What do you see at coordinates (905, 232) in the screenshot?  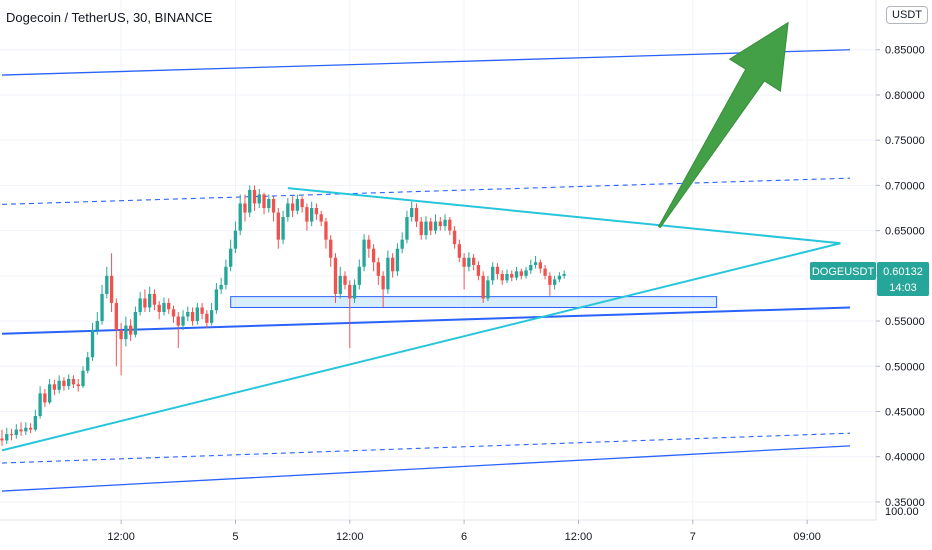 I see `y-tick-label: 0.65000` at bounding box center [905, 232].